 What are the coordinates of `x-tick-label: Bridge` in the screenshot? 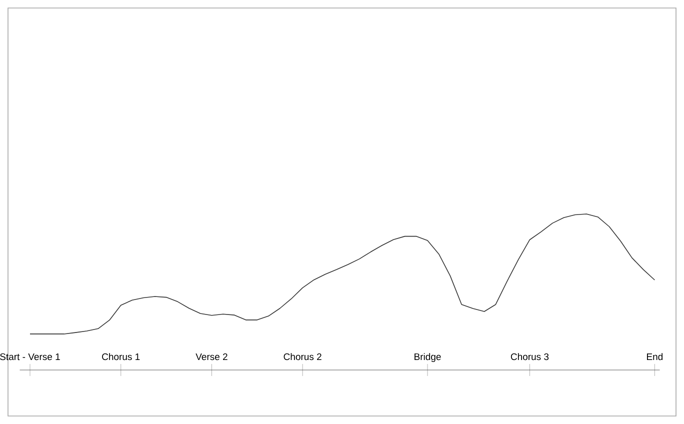 It's located at (427, 357).